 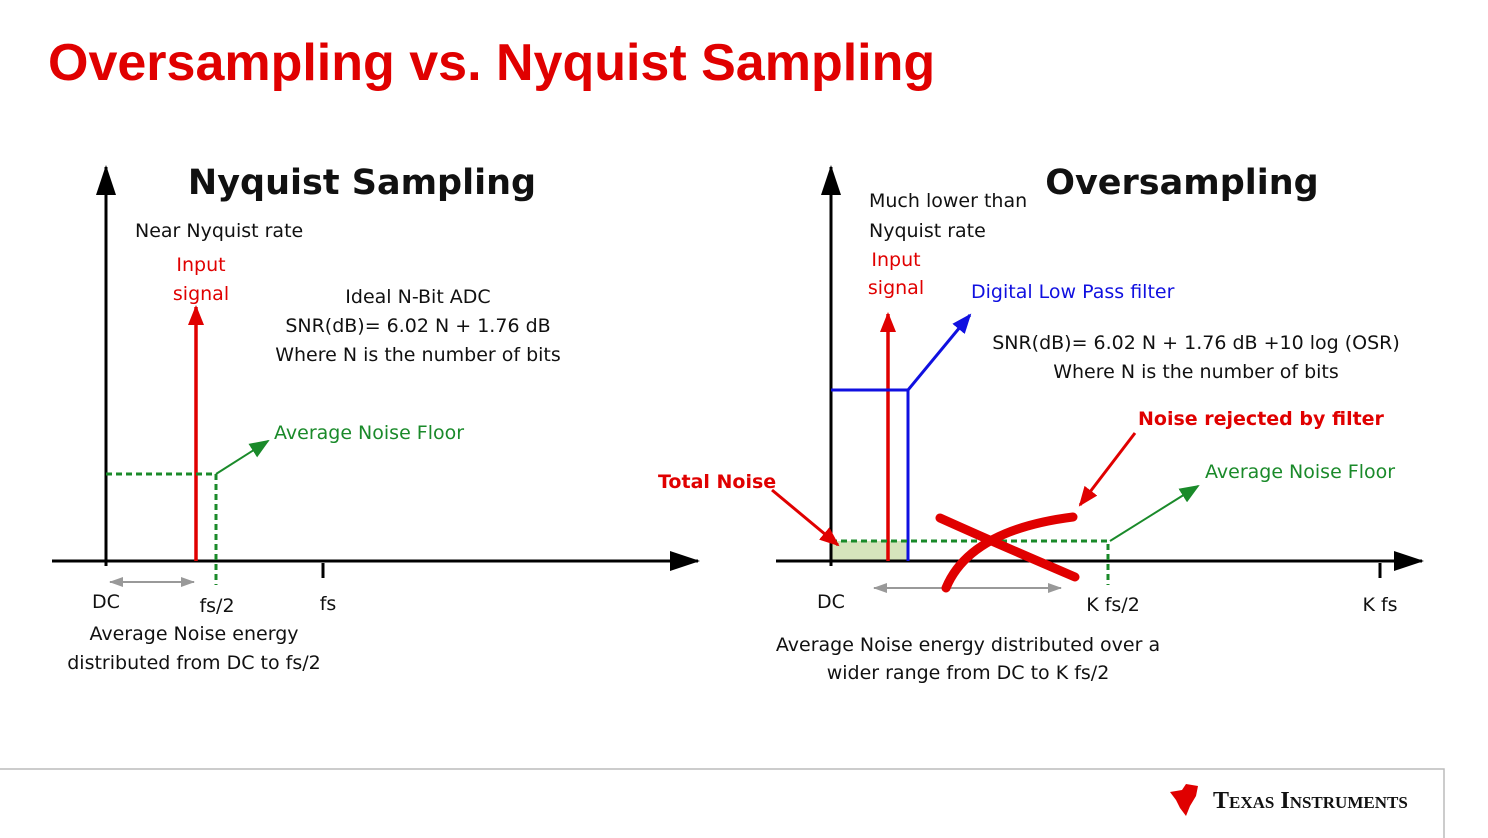 What do you see at coordinates (1261, 419) in the screenshot?
I see `rejected-label: Noise rejected by filter` at bounding box center [1261, 419].